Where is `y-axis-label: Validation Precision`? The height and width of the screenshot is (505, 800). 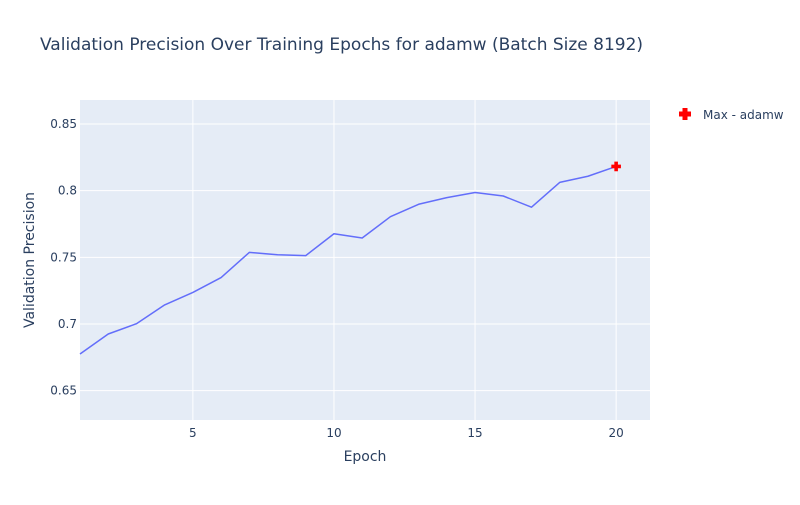
y-axis-label: Validation Precision is located at coordinates (30, 260).